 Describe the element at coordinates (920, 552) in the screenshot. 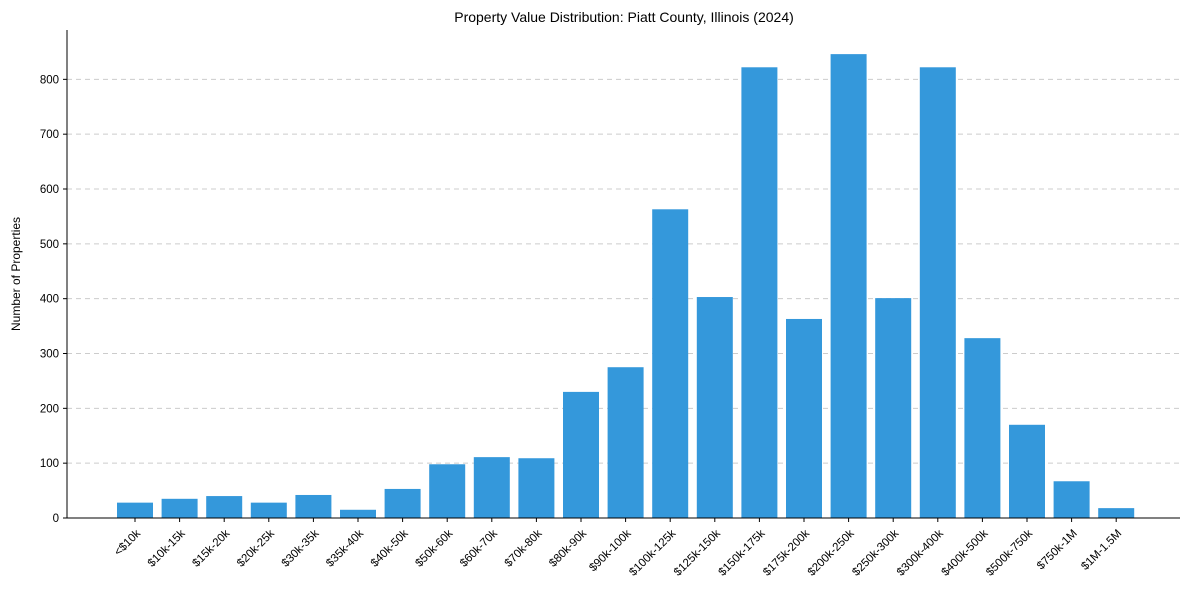

I see `x-tick-label: $300k-400k` at that location.